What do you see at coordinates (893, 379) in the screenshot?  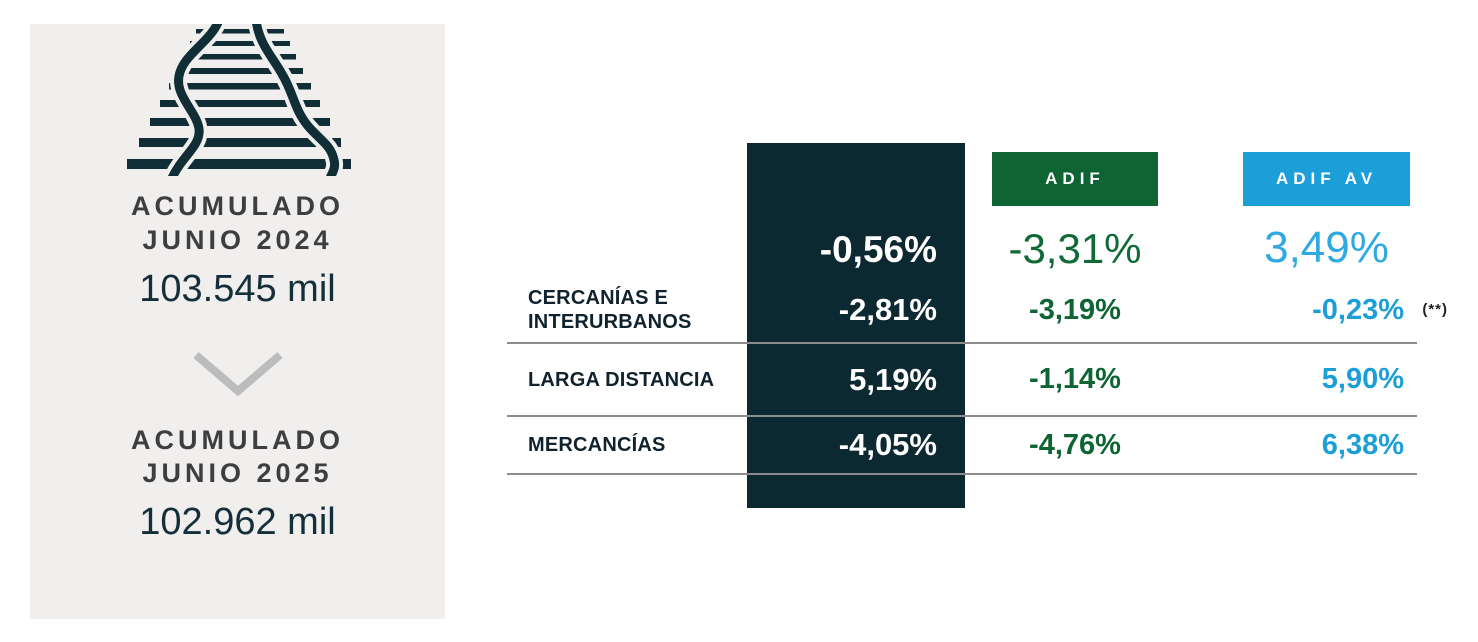 I see `row-total-value: 5,19%` at bounding box center [893, 379].